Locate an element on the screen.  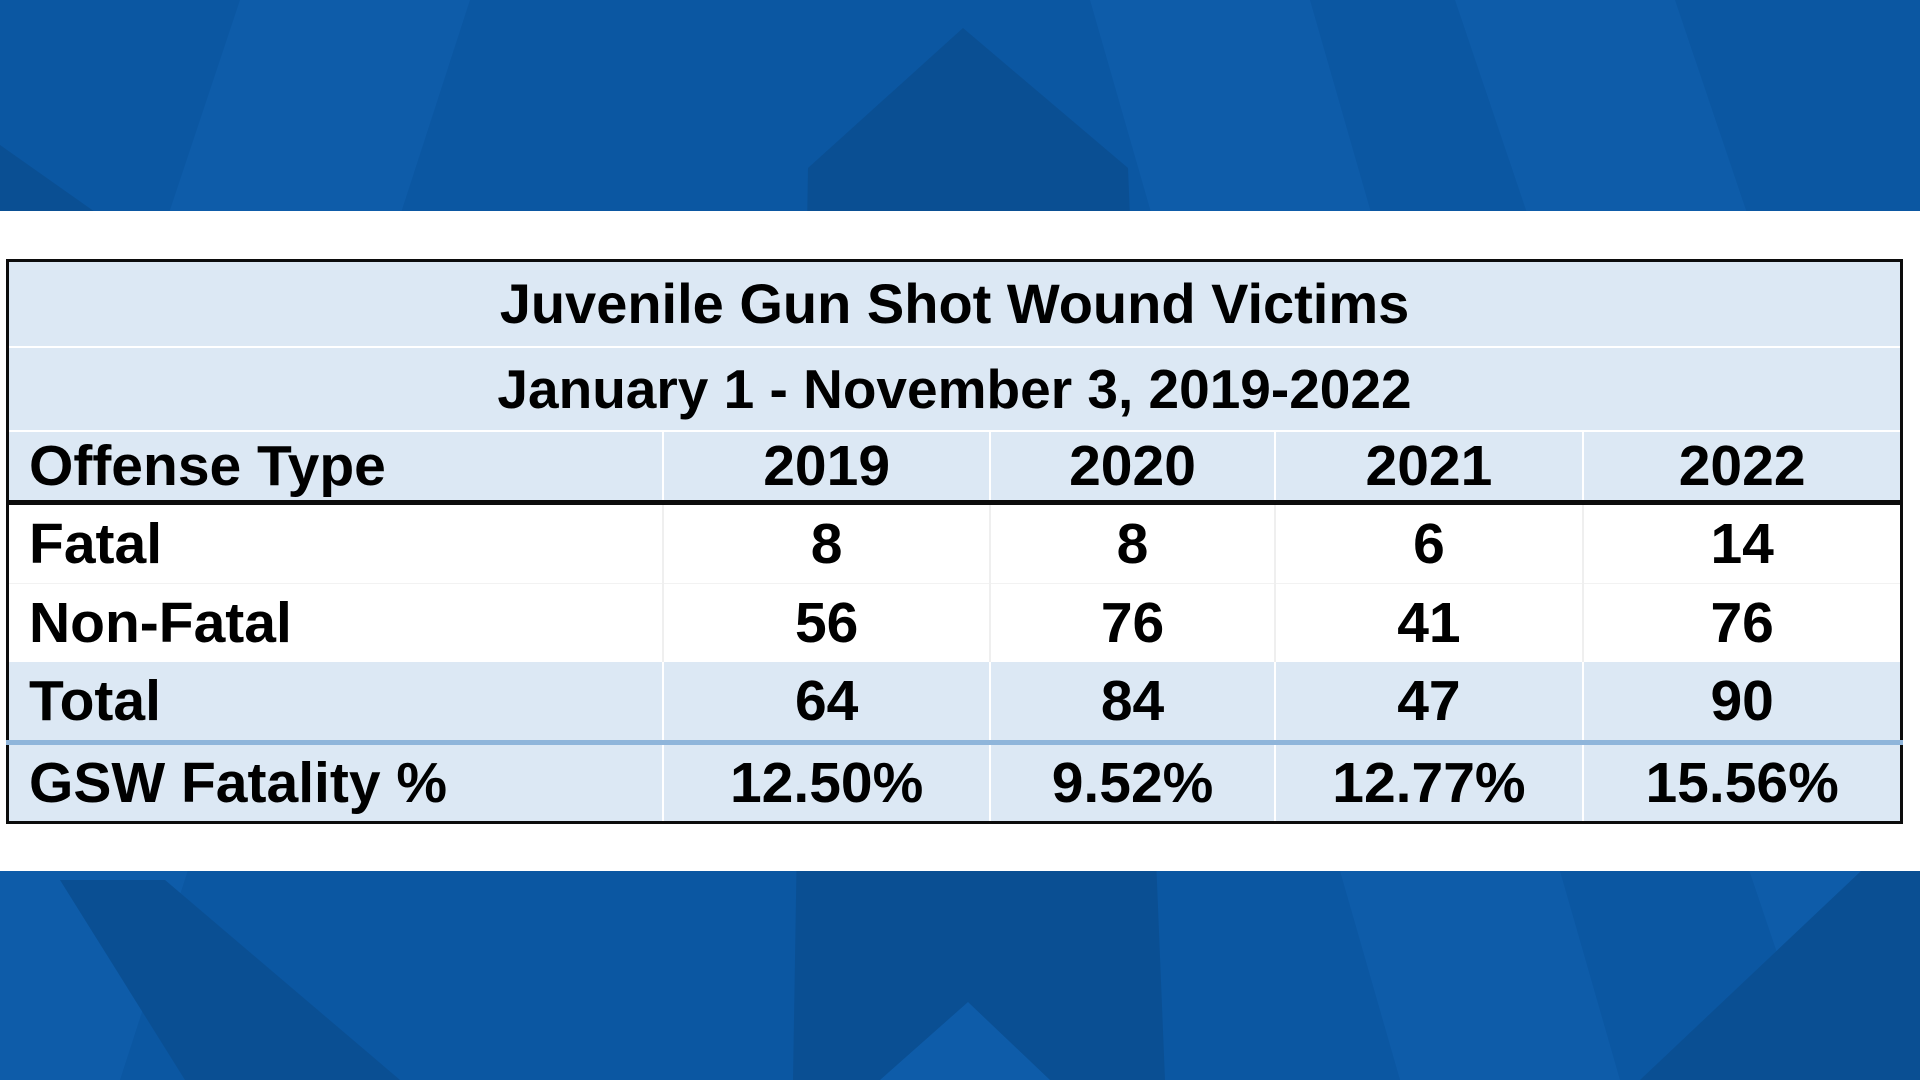
row-label-fatal: Fatal is located at coordinates (335, 543).